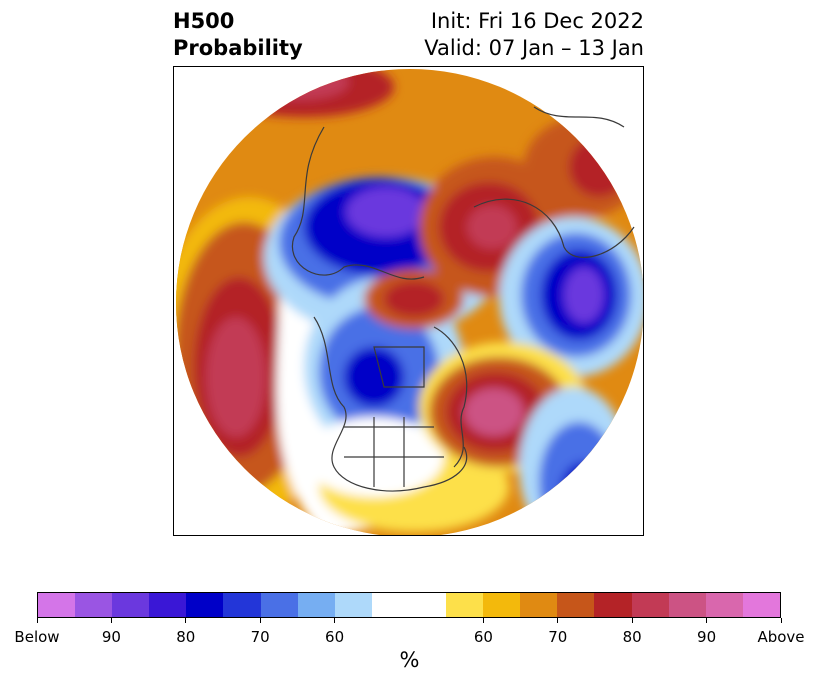 This screenshot has height=686, width=819. What do you see at coordinates (238, 48) in the screenshot?
I see `title-type: Probability` at bounding box center [238, 48].